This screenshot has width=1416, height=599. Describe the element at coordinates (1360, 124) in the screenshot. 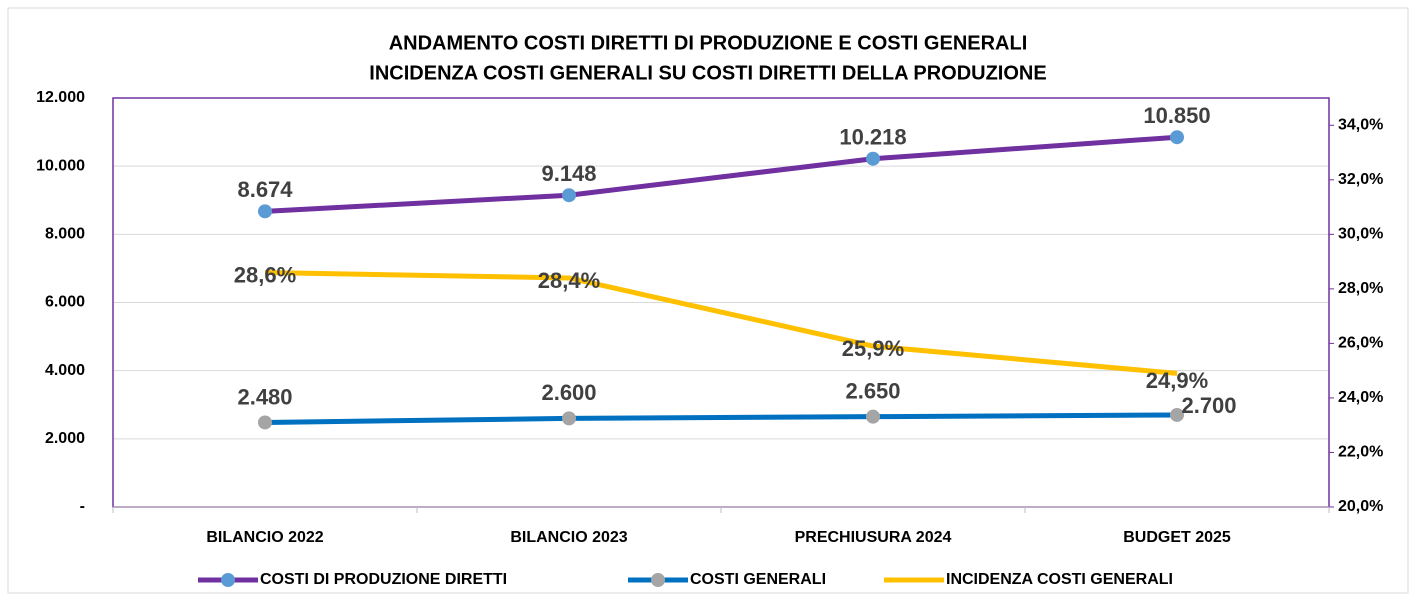

I see `y2-tick-label: 34,0%` at that location.